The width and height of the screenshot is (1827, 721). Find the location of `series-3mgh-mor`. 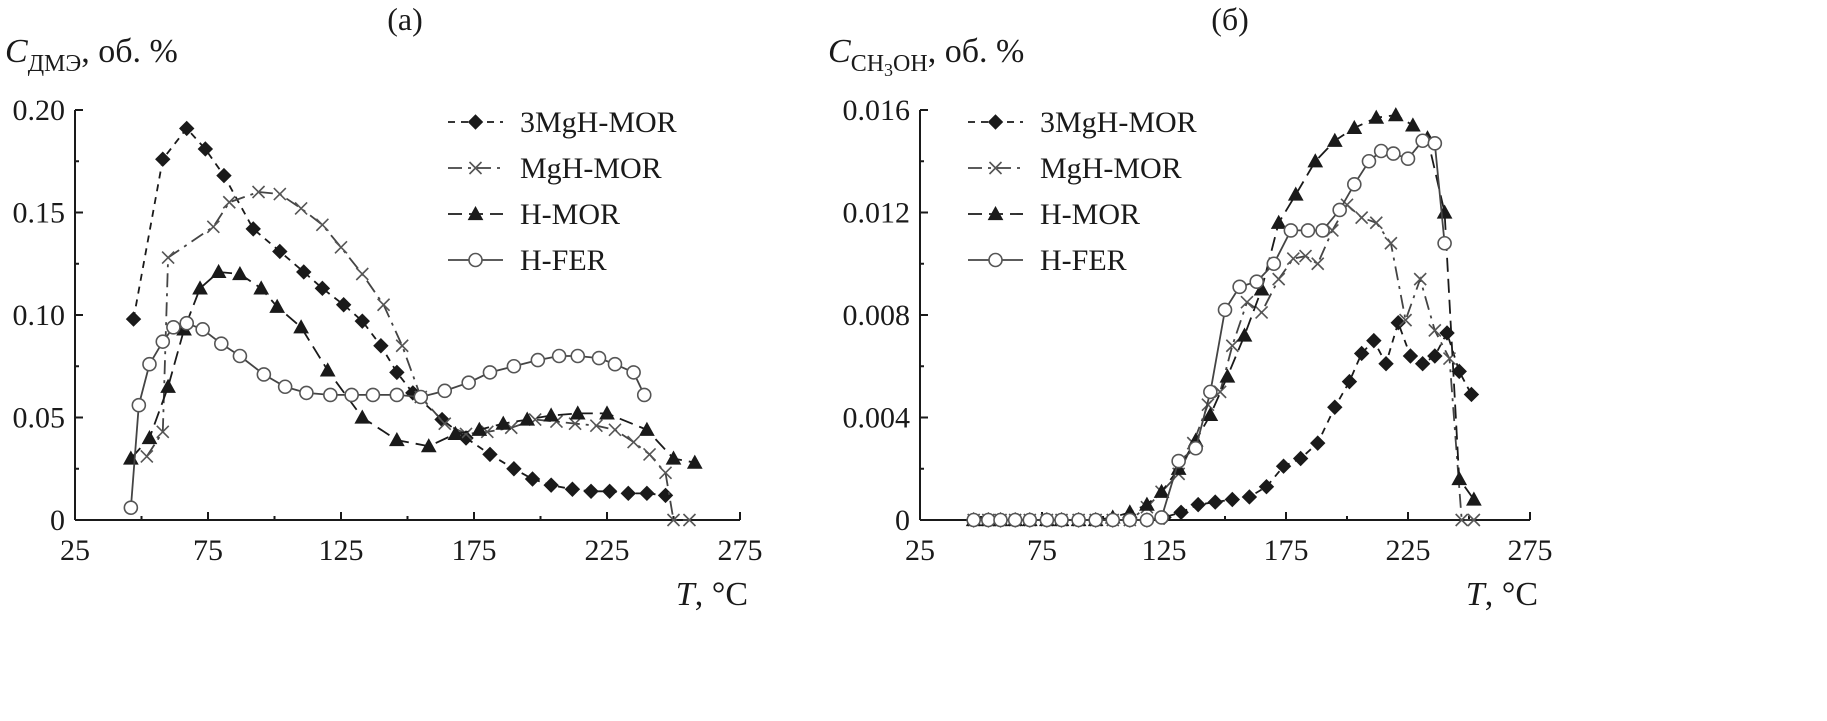

series-3mgh-mor is located at coordinates (1222, 421).